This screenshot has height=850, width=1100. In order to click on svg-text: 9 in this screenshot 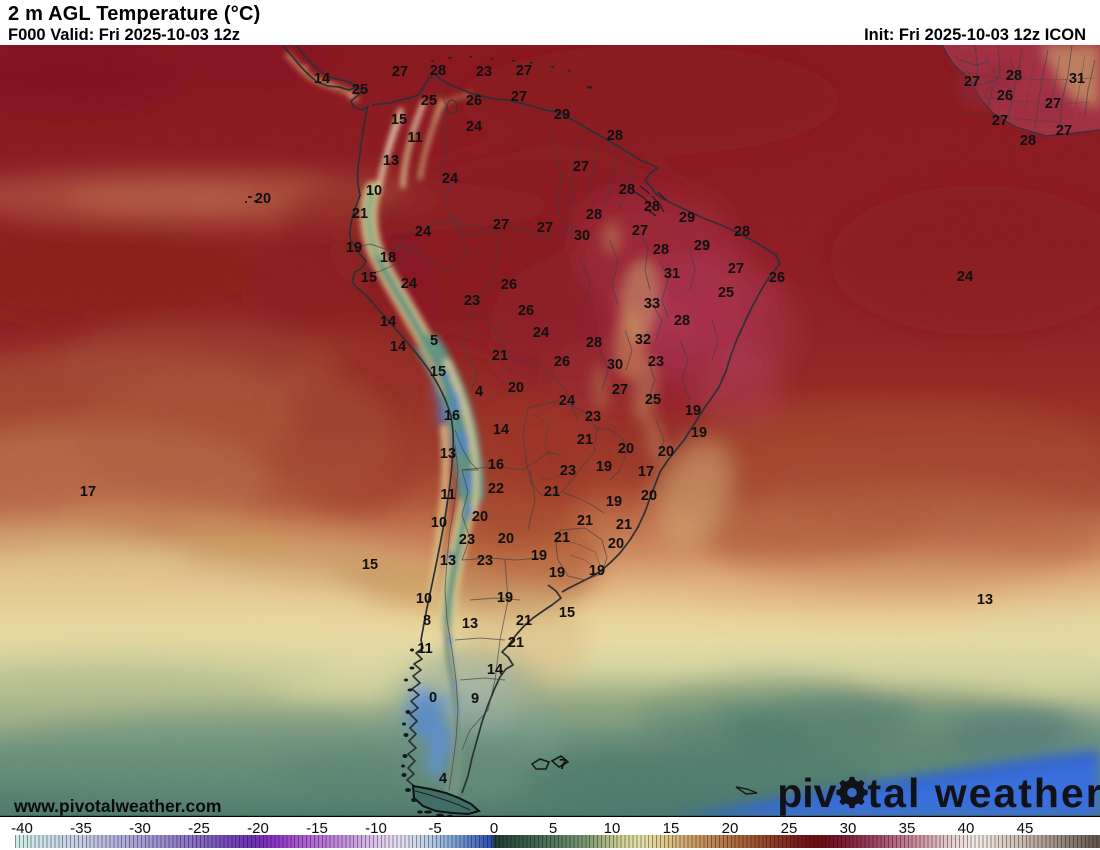, I will do `click(475, 699)`.